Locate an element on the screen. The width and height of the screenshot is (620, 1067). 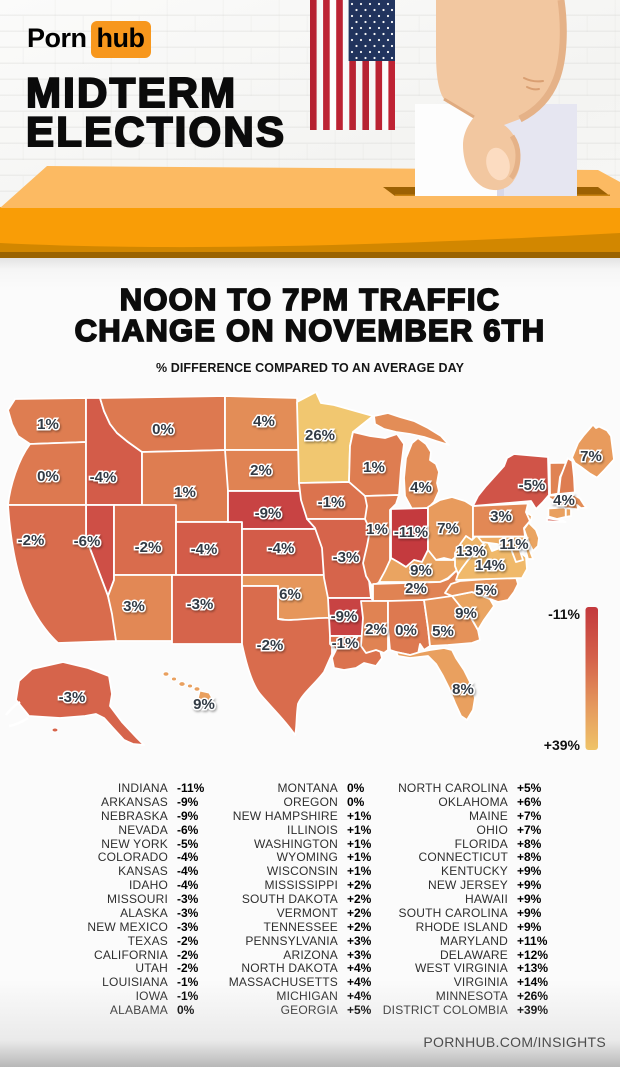
svg-text: 6% is located at coordinates (290, 594).